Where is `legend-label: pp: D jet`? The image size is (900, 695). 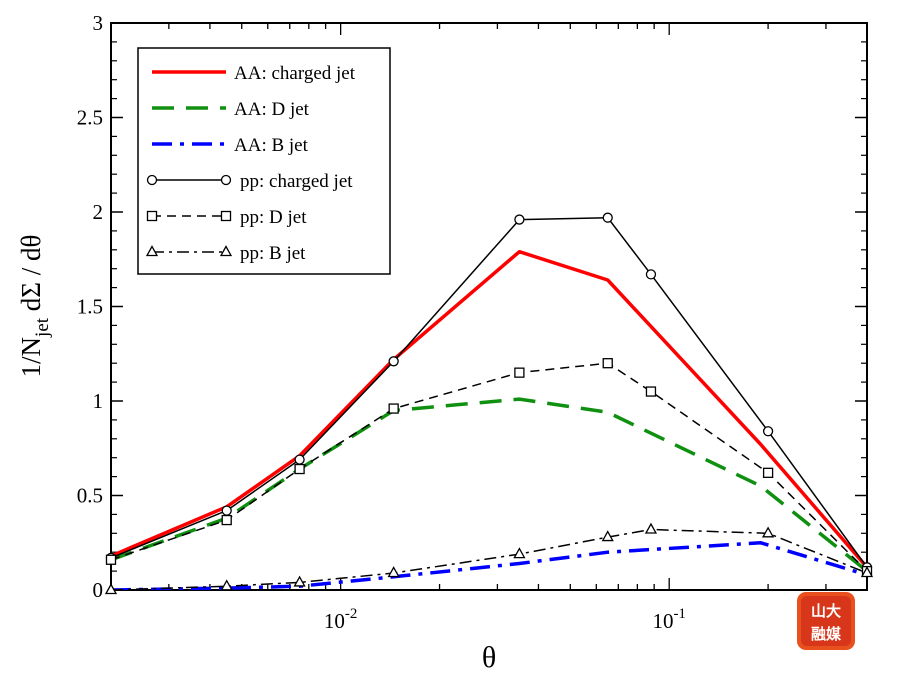
legend-label: pp: D jet is located at coordinates (273, 217).